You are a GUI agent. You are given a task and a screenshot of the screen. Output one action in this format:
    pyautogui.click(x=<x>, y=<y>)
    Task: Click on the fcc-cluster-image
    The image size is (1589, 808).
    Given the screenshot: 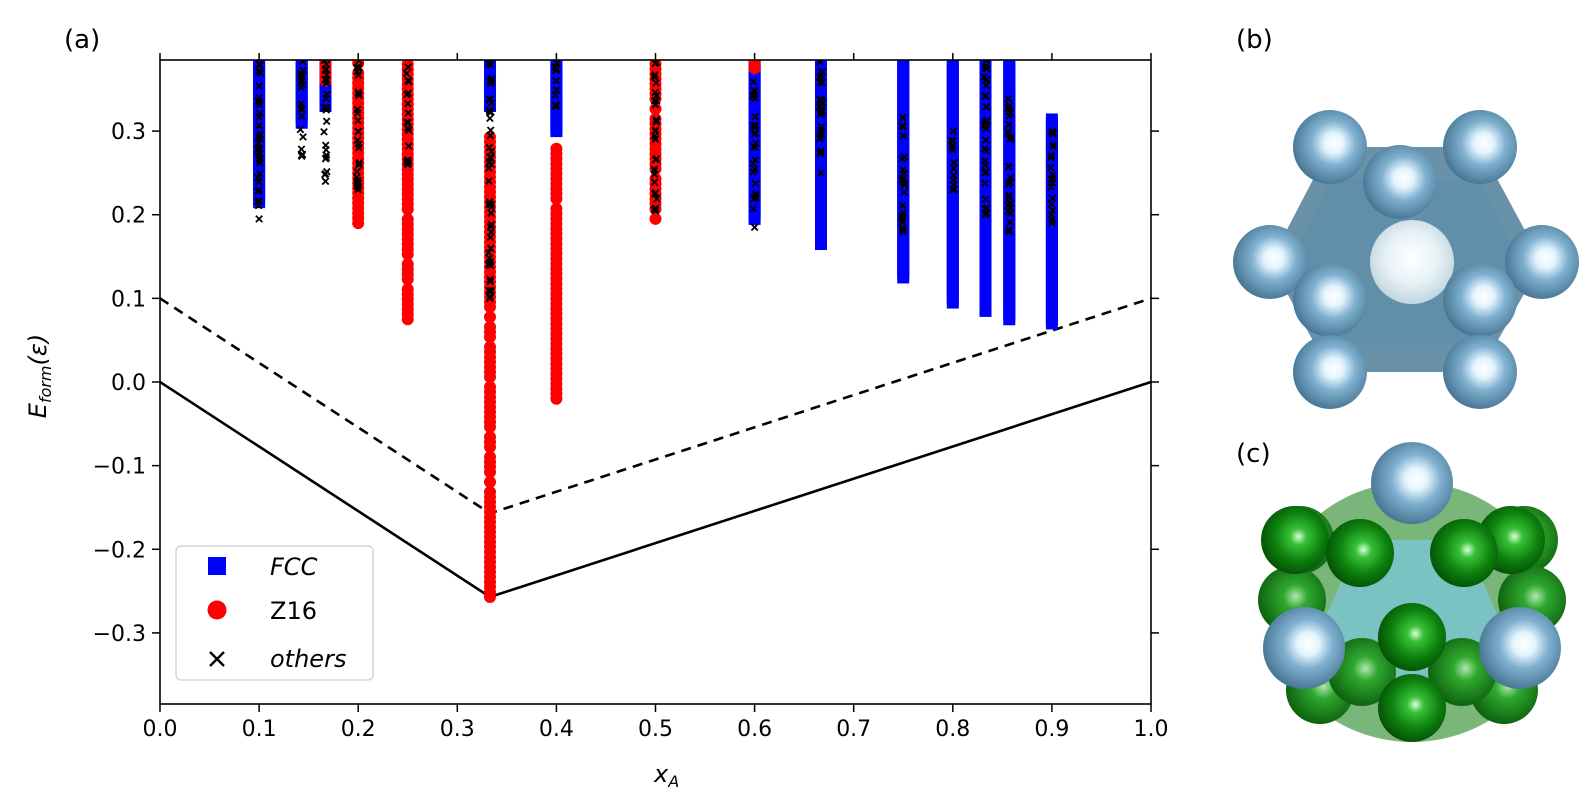 What is the action you would take?
    pyautogui.click(x=1406, y=259)
    